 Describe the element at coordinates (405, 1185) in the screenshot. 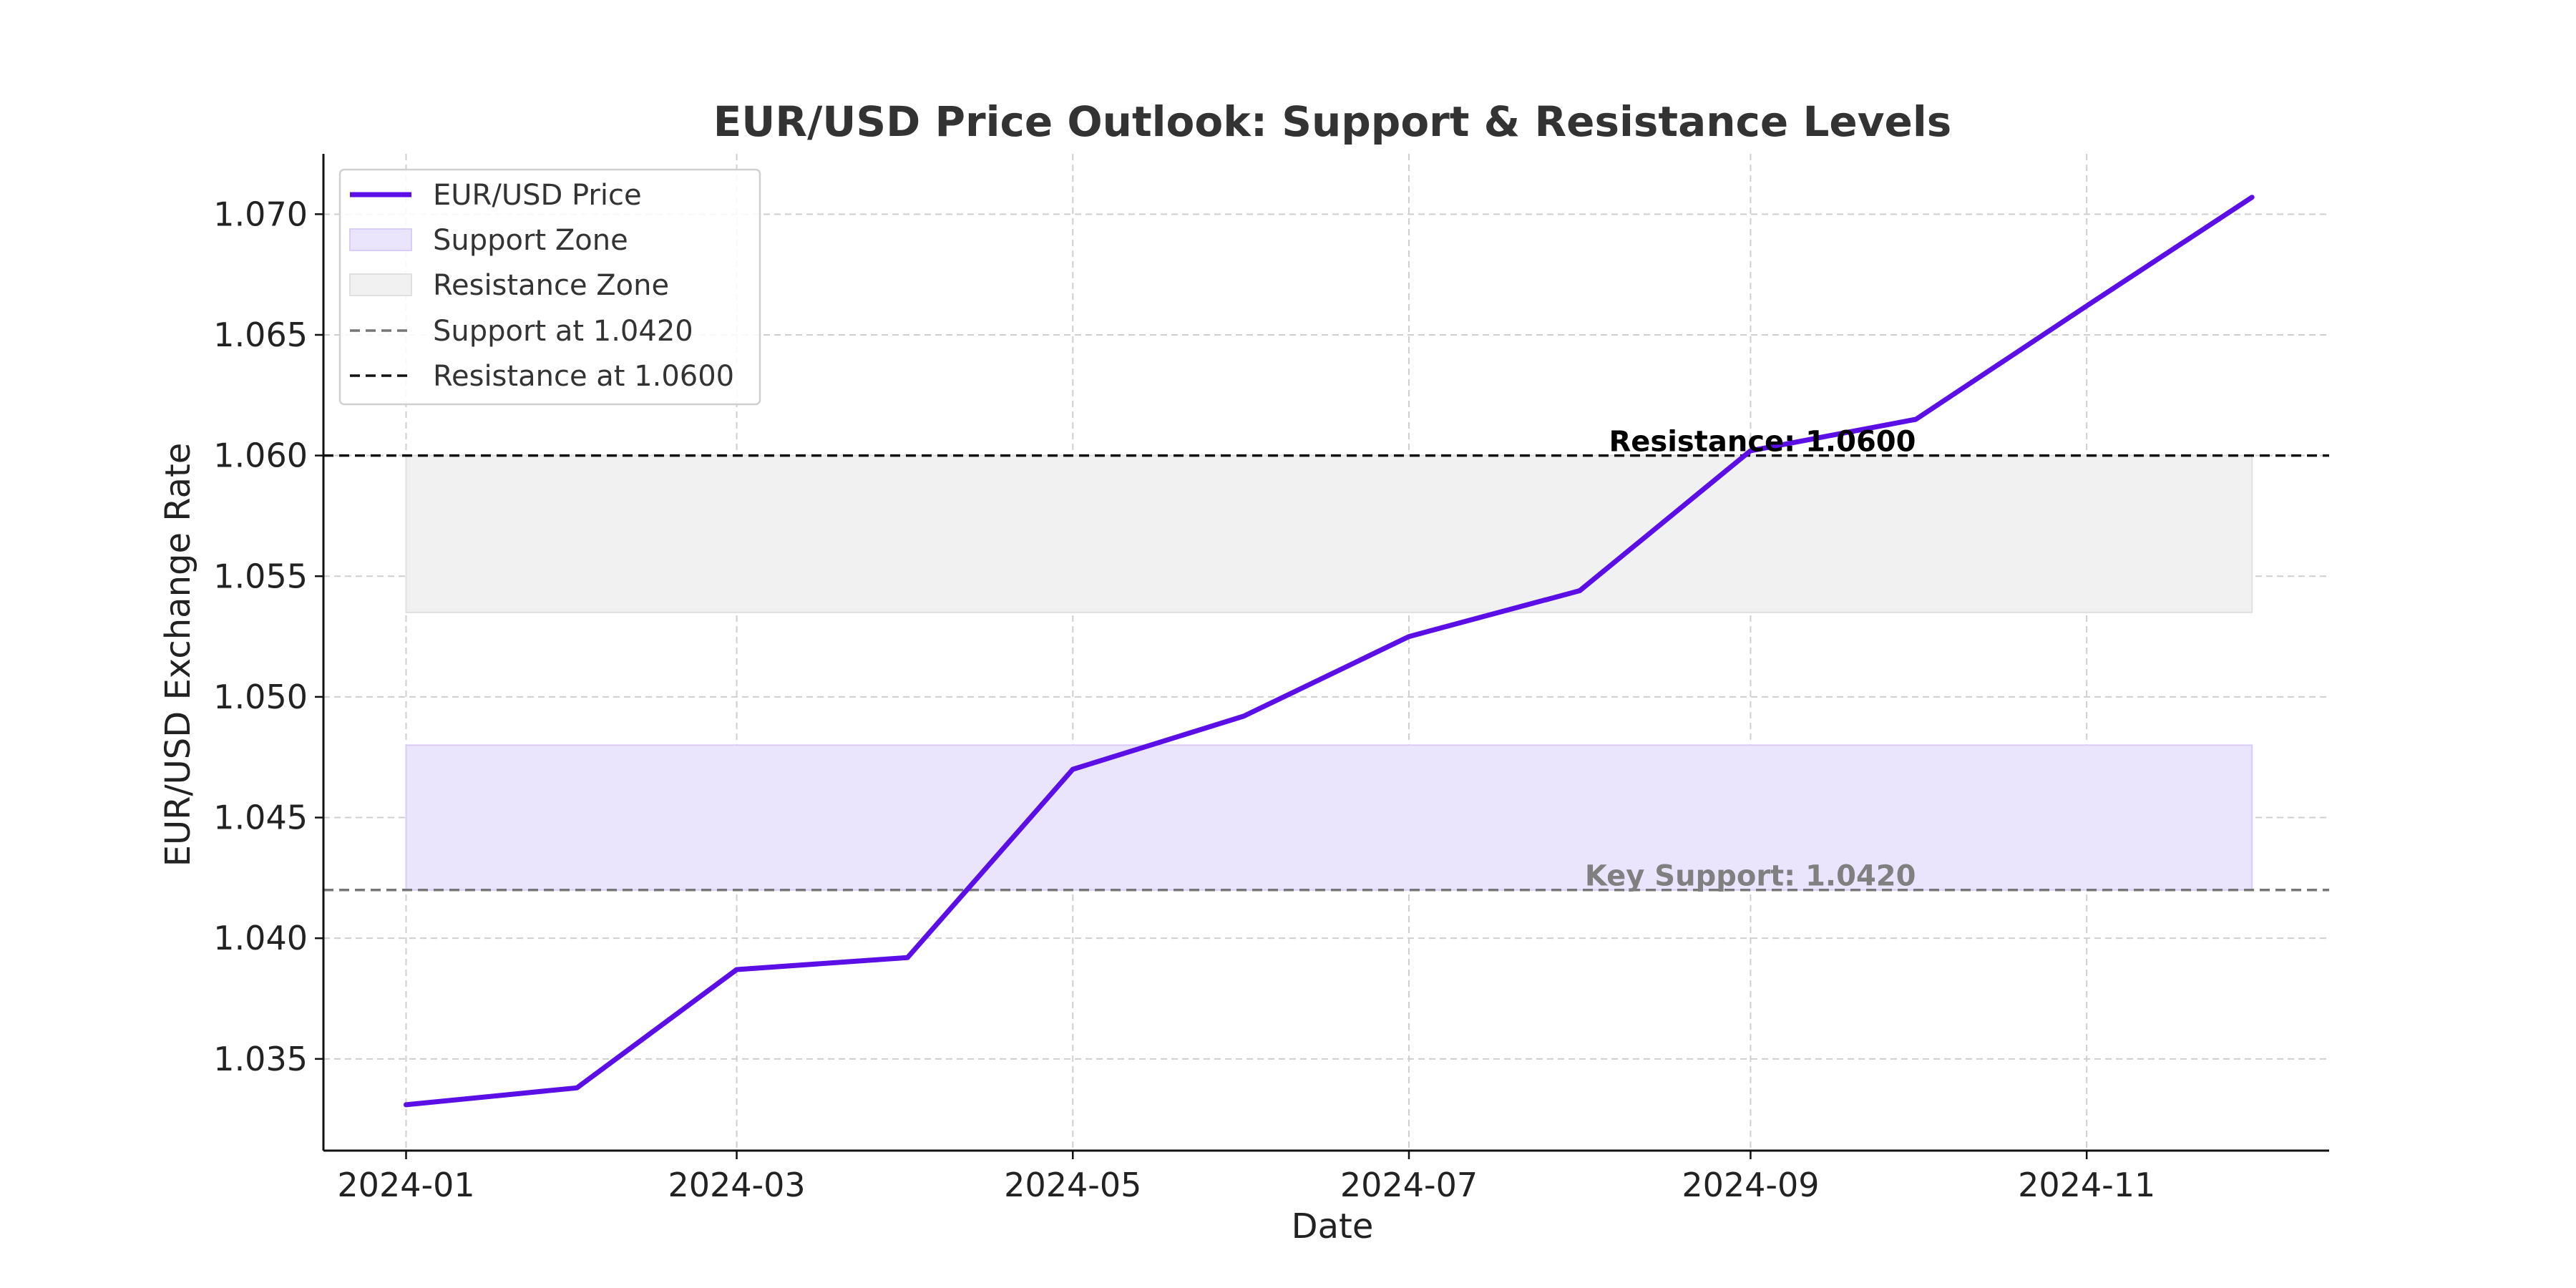

I see `x-tick-label: 2024-01` at that location.